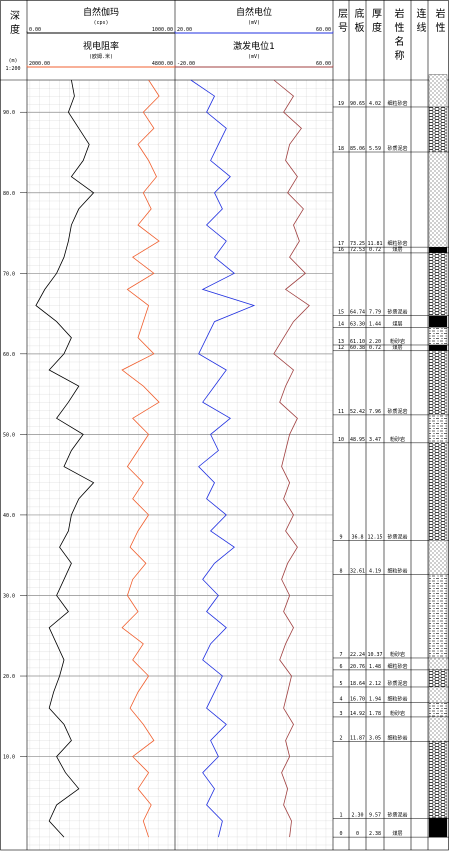 The width and height of the screenshot is (449, 866). What do you see at coordinates (254, 12) in the screenshot?
I see `curve-name: 自然电位` at bounding box center [254, 12].